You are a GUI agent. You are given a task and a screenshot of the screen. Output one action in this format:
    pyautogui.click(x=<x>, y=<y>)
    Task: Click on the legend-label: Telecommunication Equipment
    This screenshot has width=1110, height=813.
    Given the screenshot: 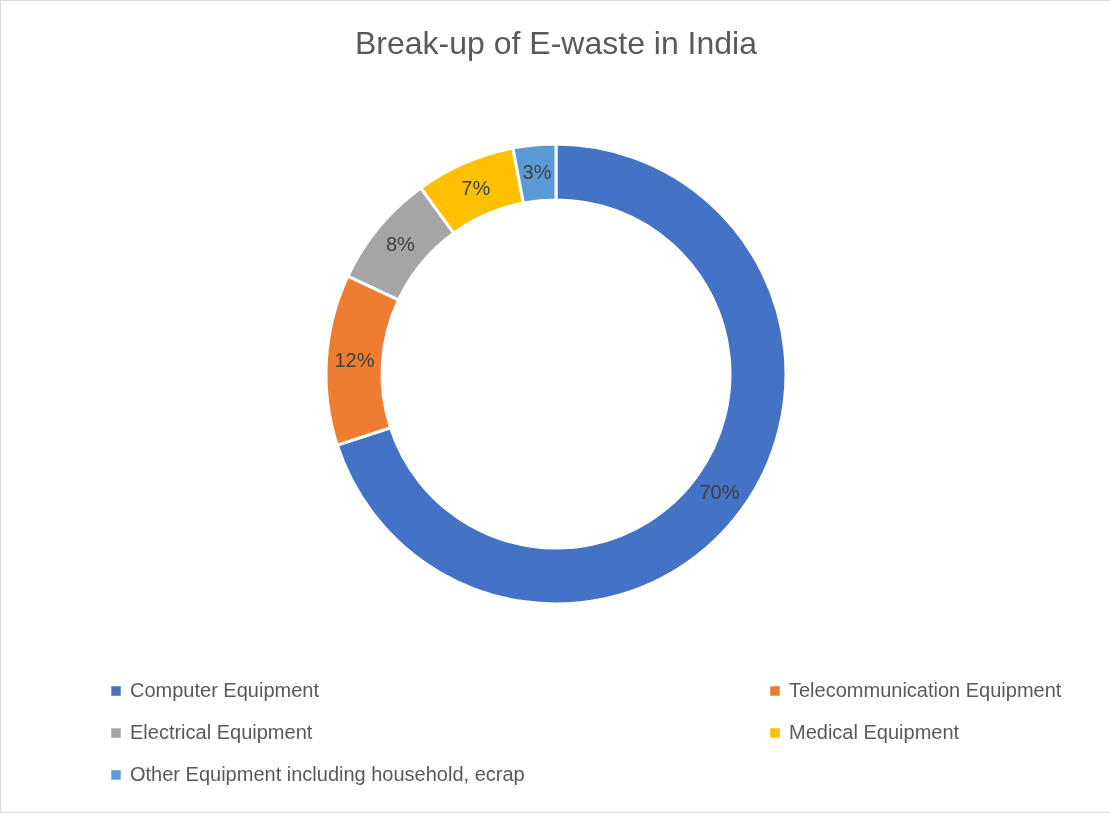 What is the action you would take?
    pyautogui.click(x=925, y=690)
    